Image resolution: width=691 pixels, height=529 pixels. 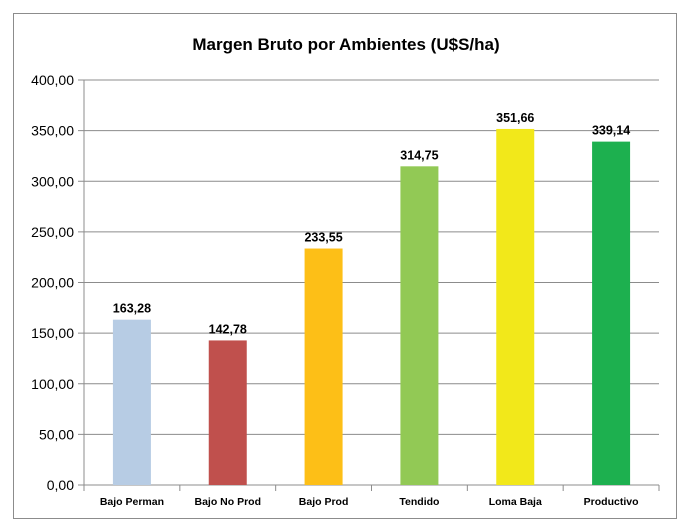 I want to click on x-tick-label: Productivo, so click(x=611, y=502).